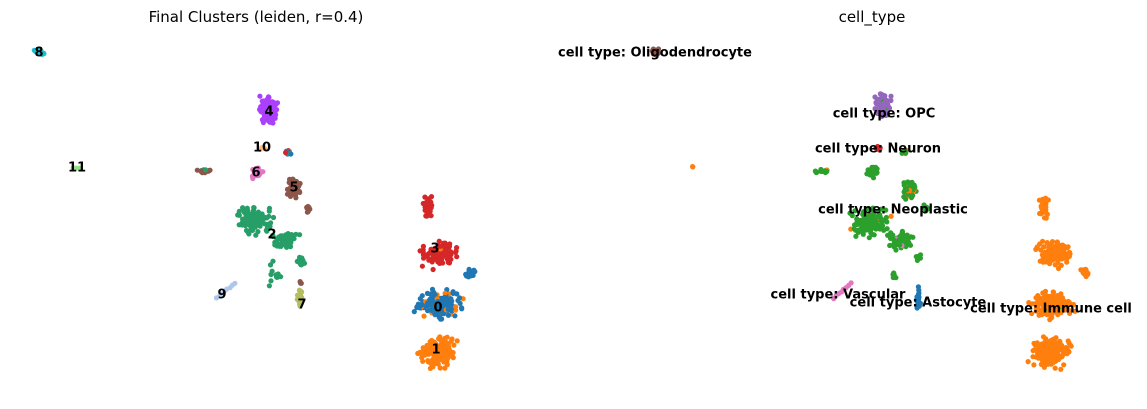 The height and width of the screenshot is (409, 1147). I want to click on cluster-label-7: 7, so click(301, 305).